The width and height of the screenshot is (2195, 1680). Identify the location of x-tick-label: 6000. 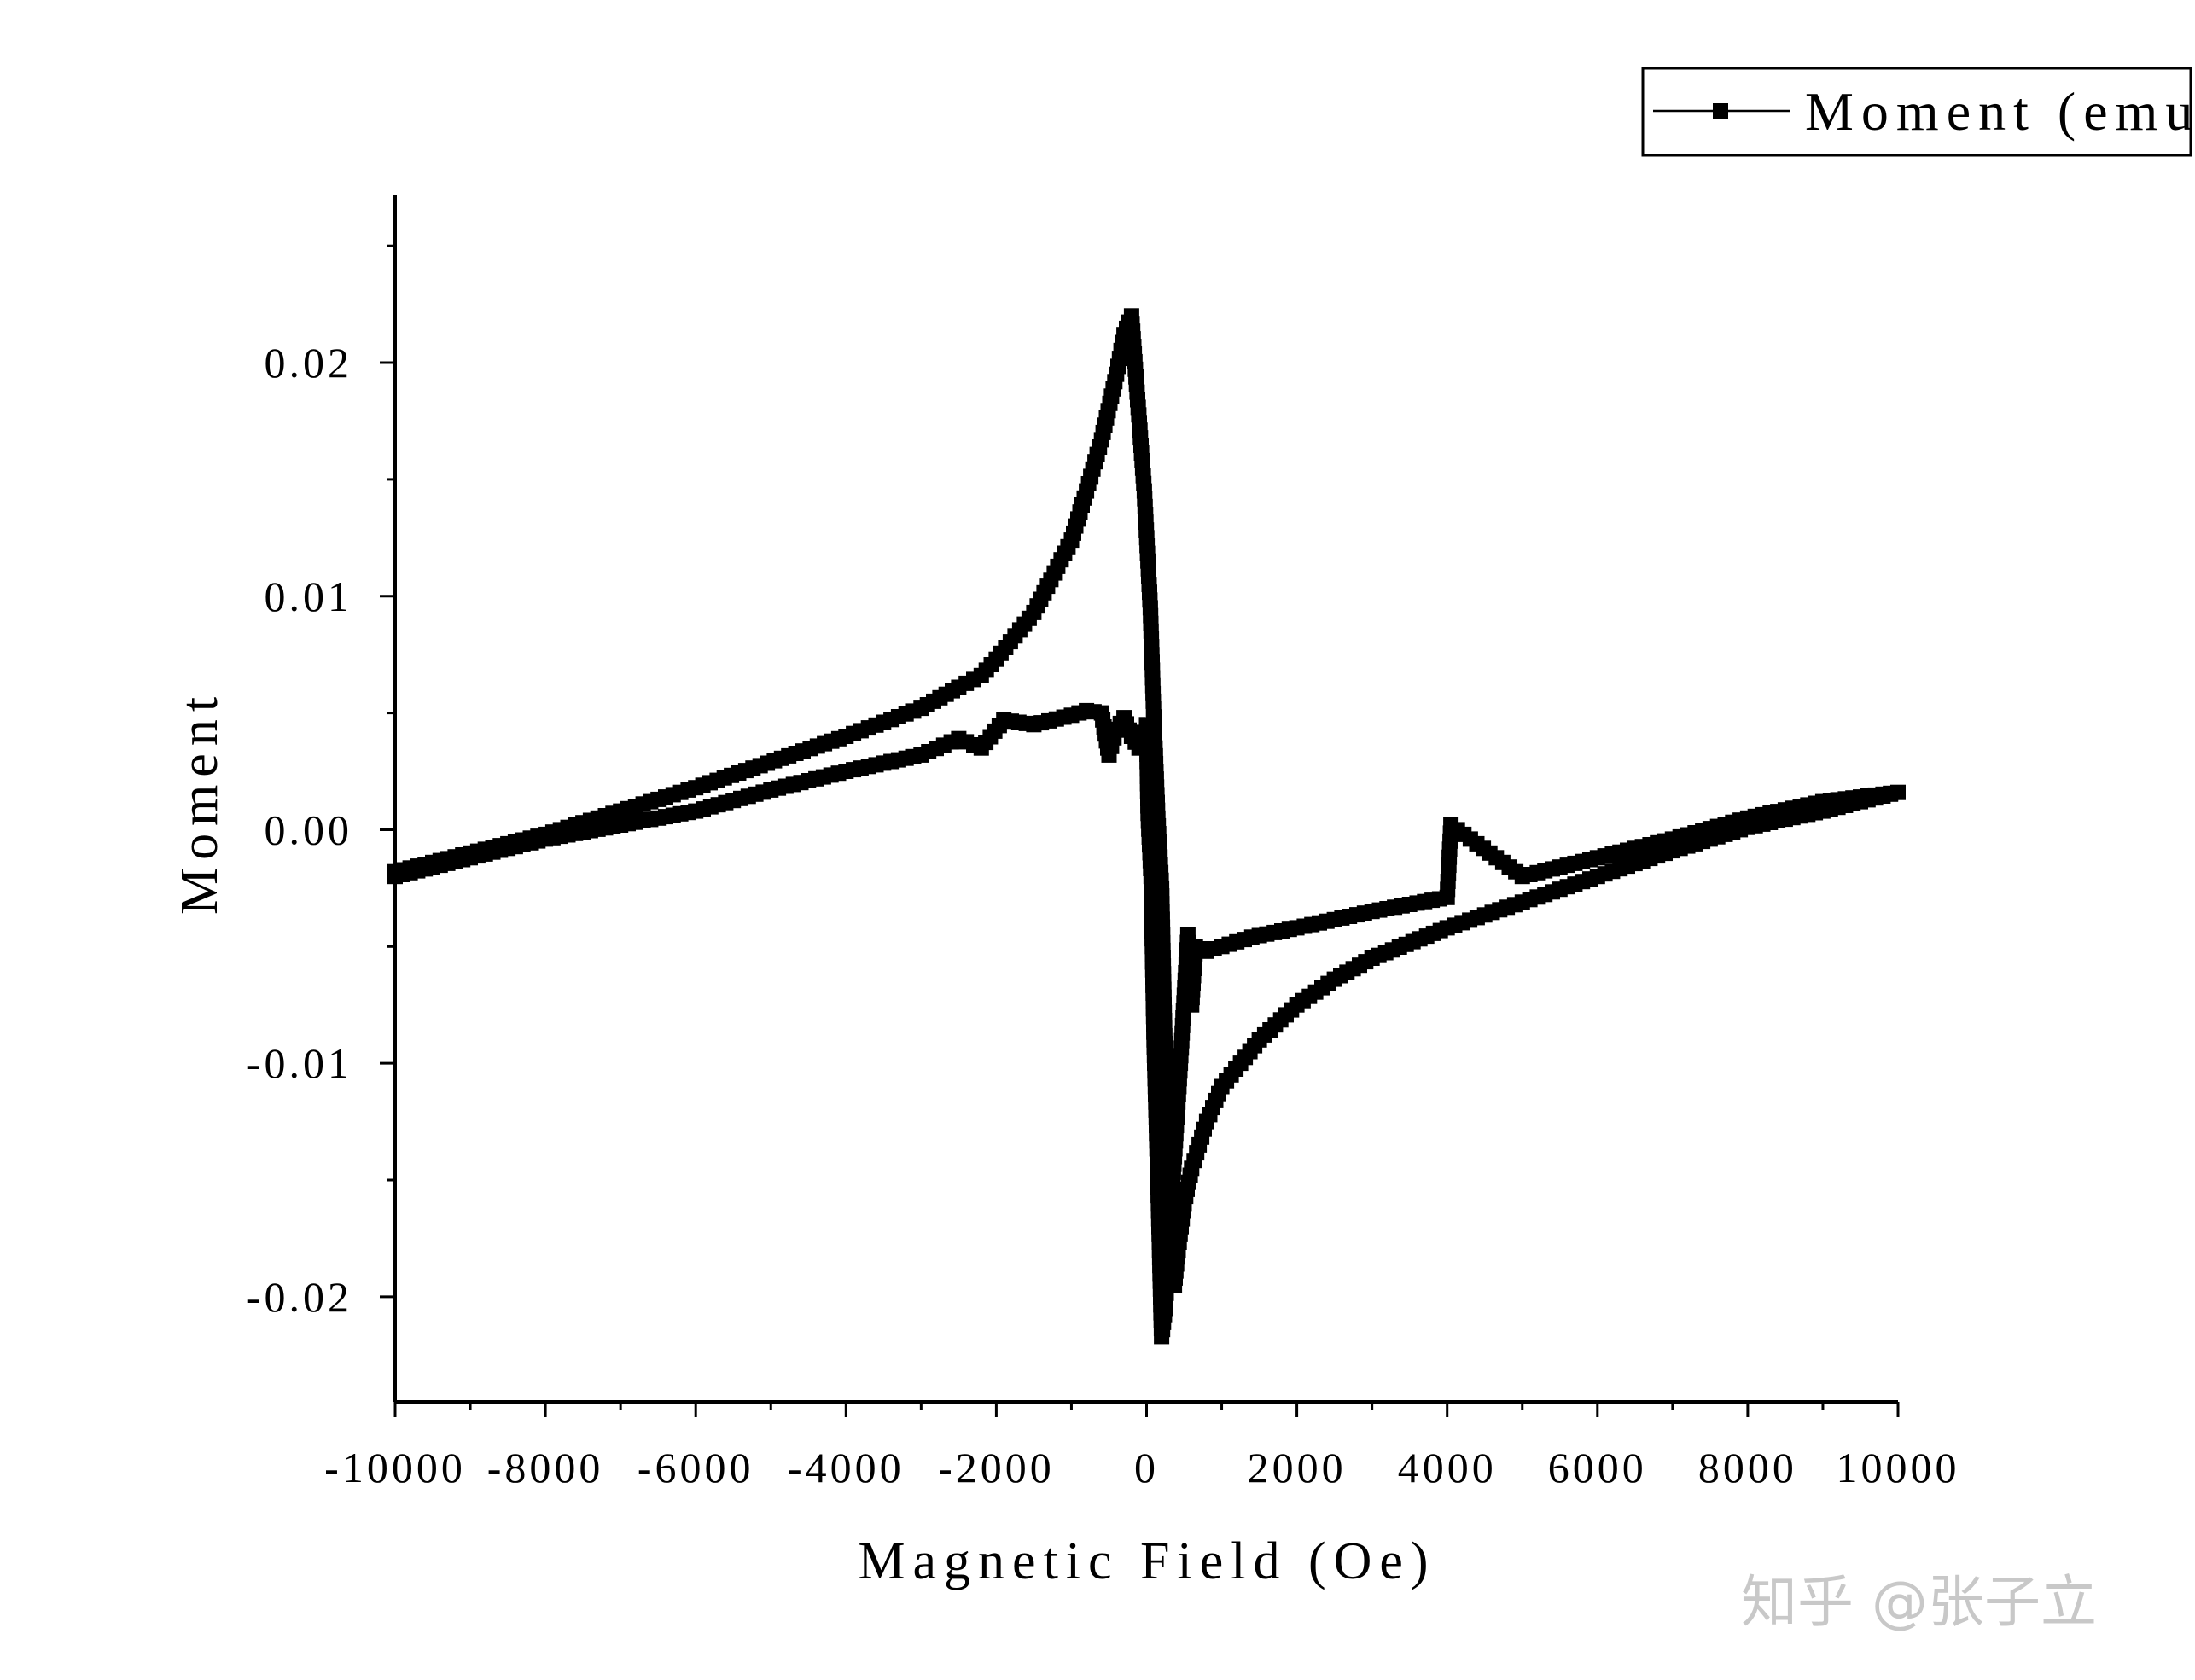
(1597, 1468).